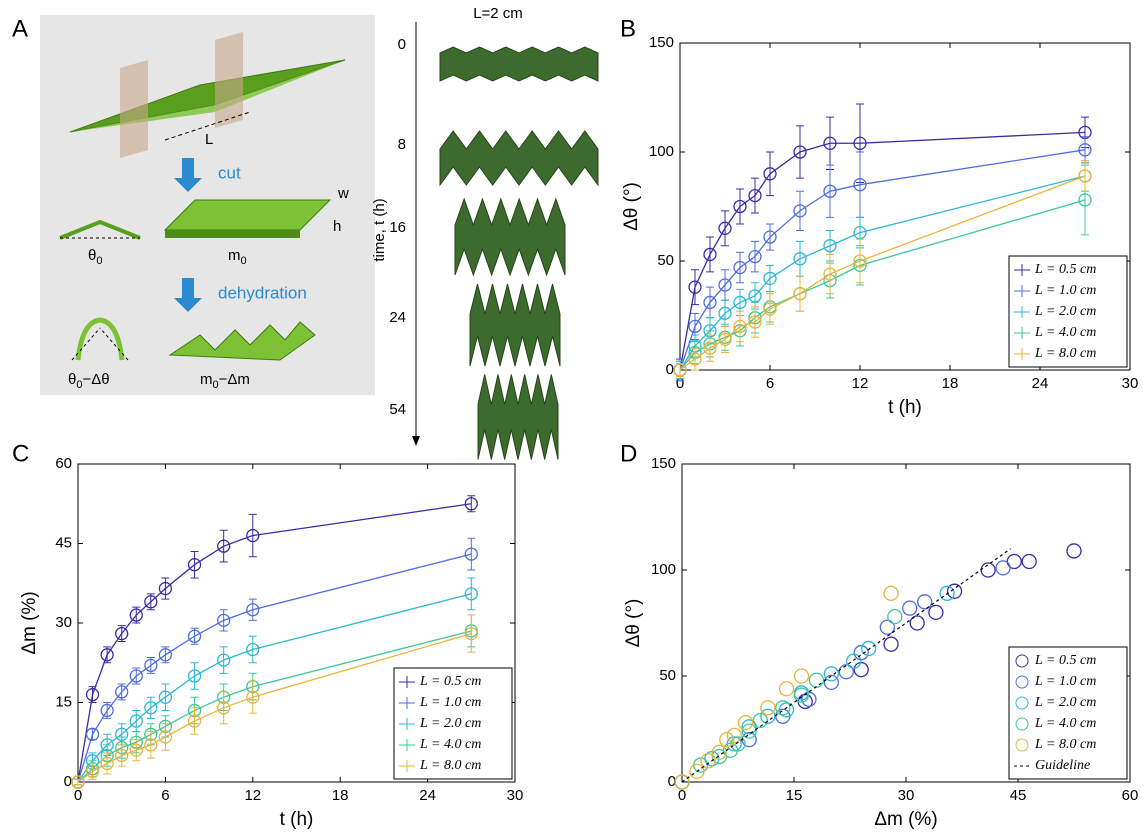  I want to click on mass-base: m, so click(234, 255).